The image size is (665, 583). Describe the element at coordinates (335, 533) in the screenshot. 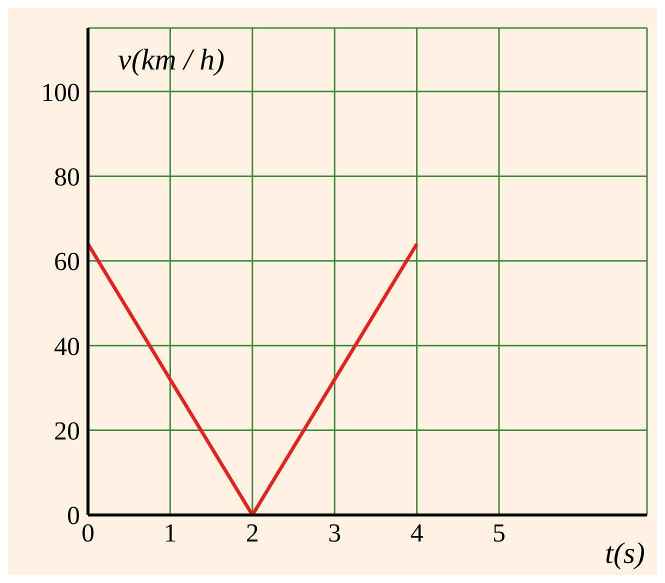

I see `x-tick-label: 3` at that location.